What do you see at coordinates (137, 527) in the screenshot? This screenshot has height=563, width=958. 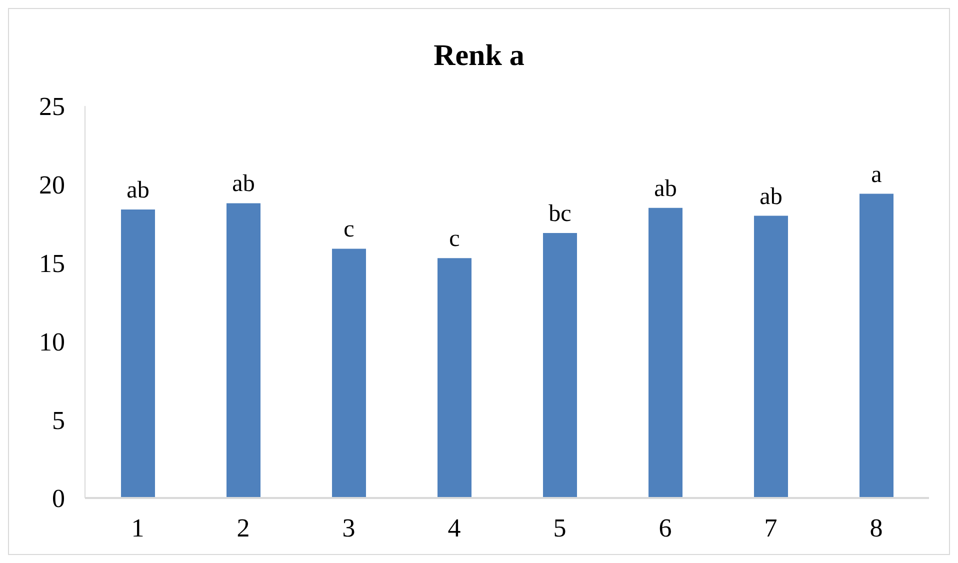 I see `x-tick-label: 1` at bounding box center [137, 527].